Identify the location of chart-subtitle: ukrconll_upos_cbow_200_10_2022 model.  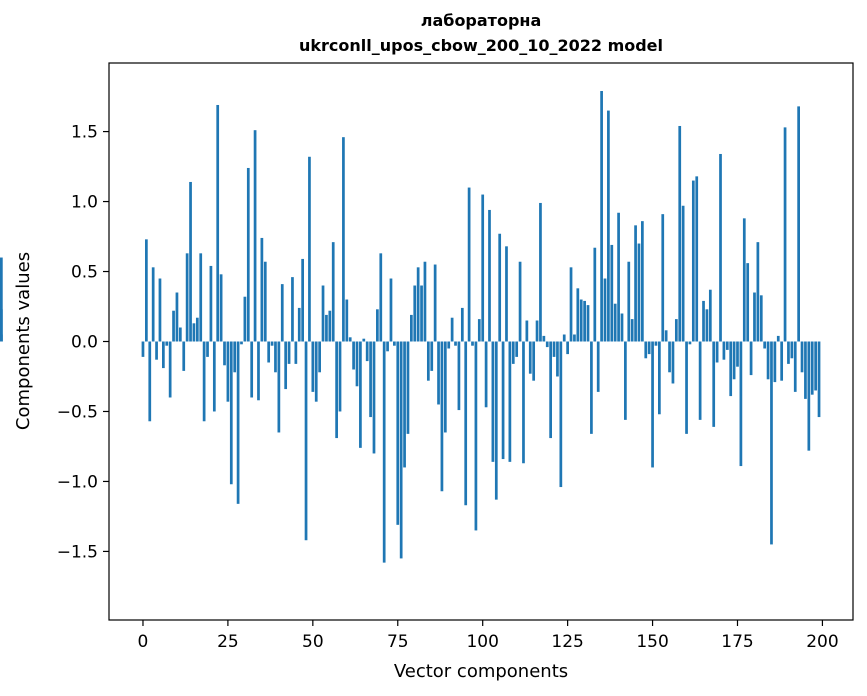
(481, 45).